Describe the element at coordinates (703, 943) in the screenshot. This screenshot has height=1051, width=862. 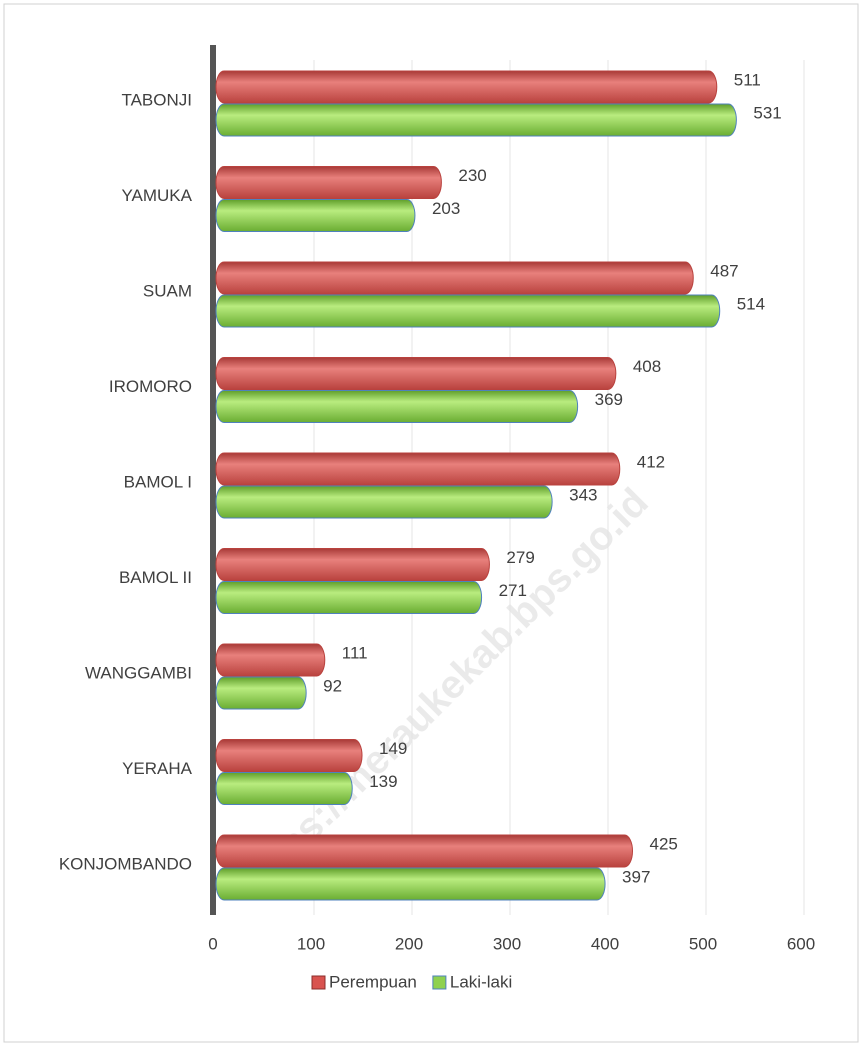
I see `x-tick-label: 500` at that location.